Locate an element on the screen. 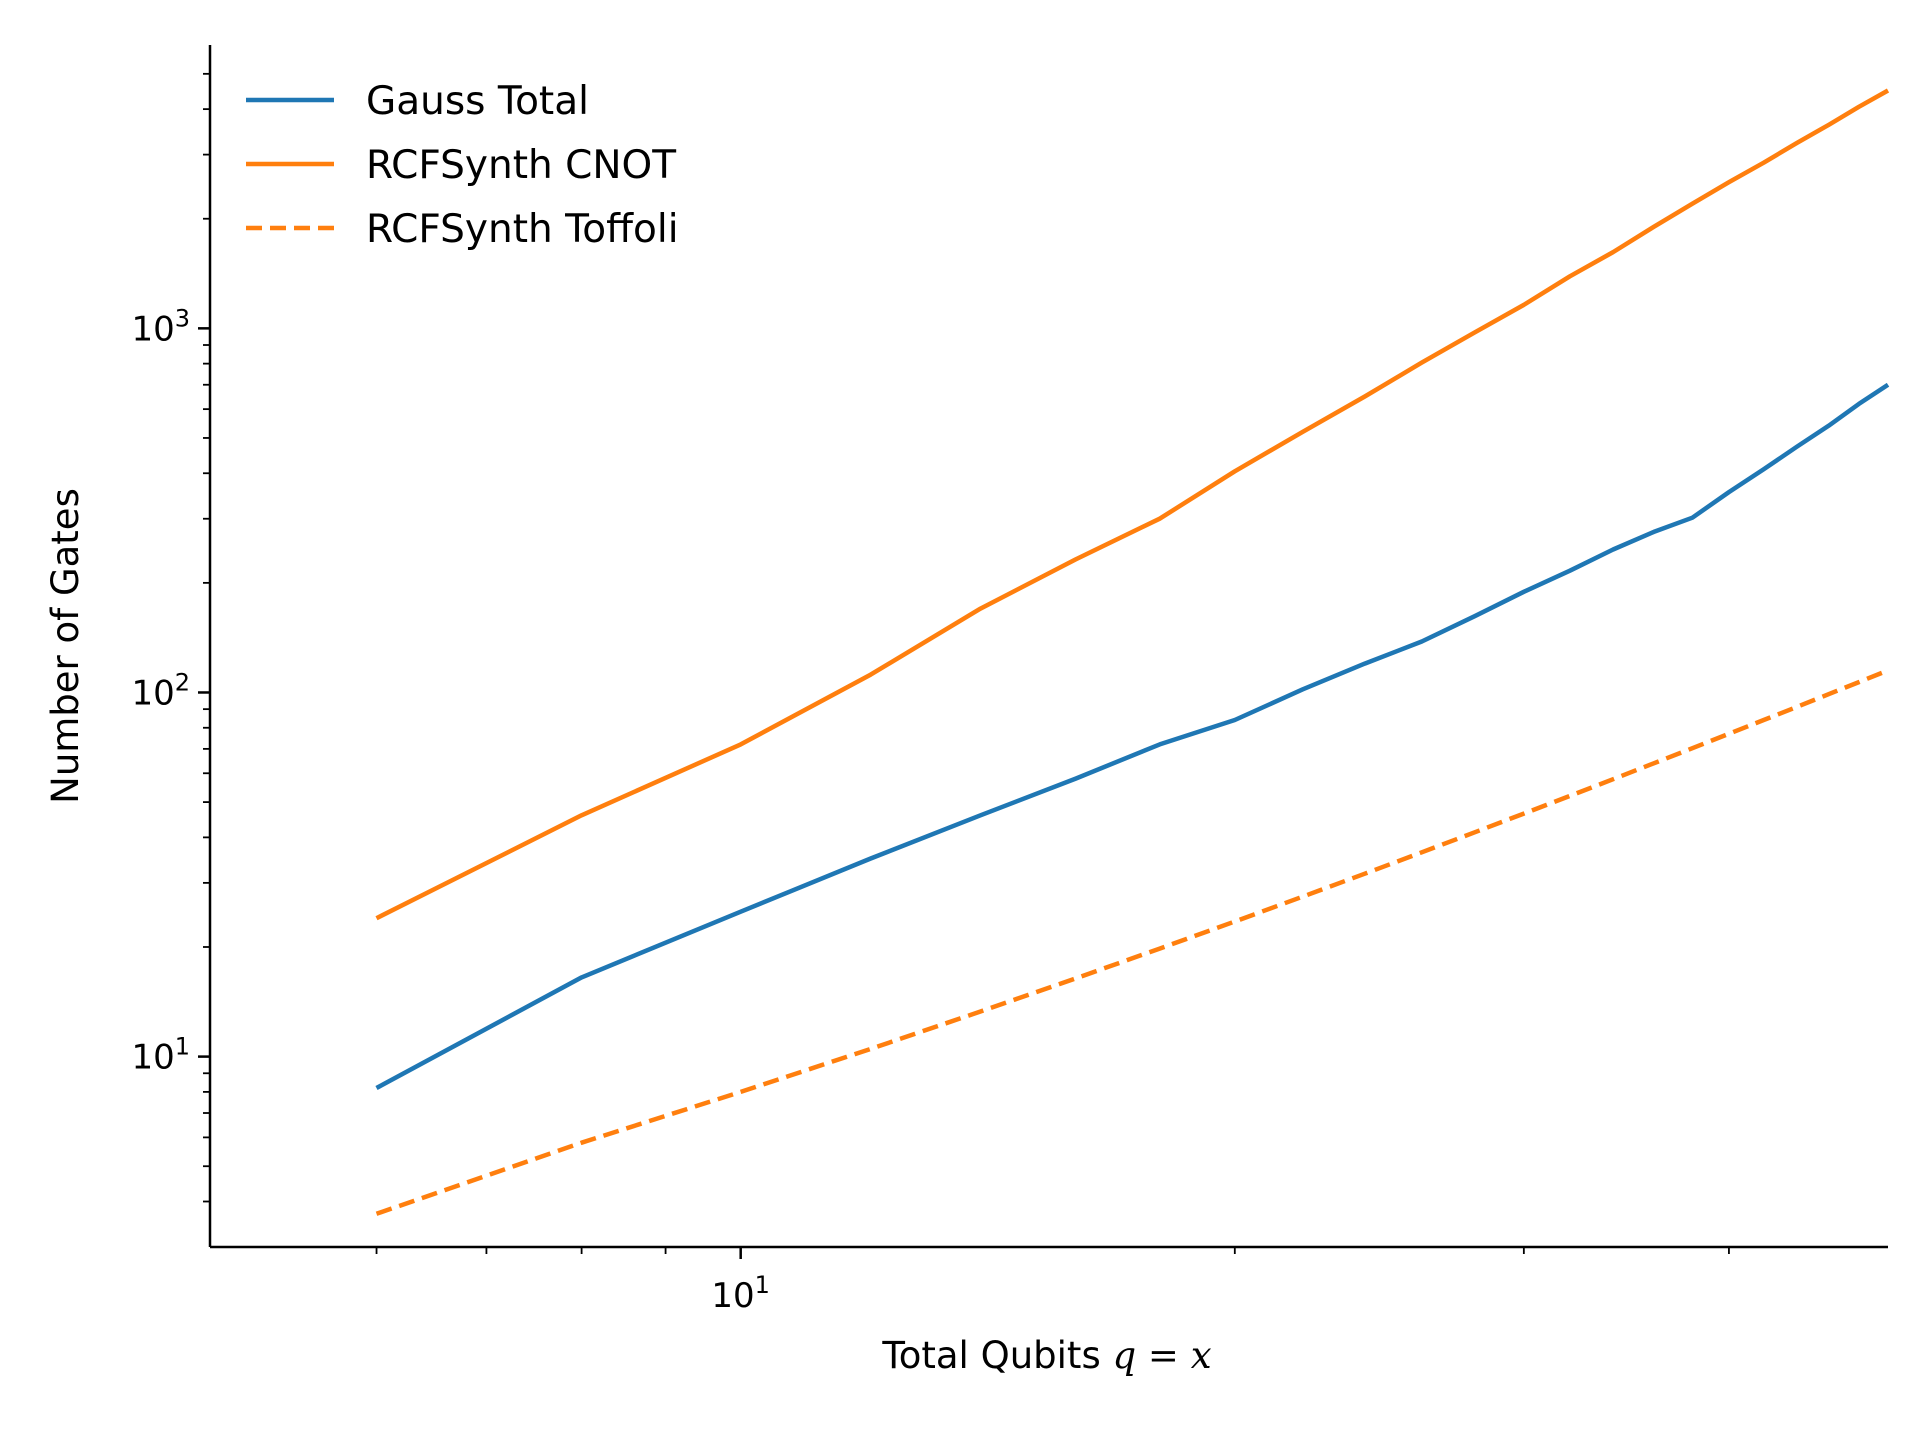  legend-label-3: RCFSynth Toffoli is located at coordinates (522, 229).